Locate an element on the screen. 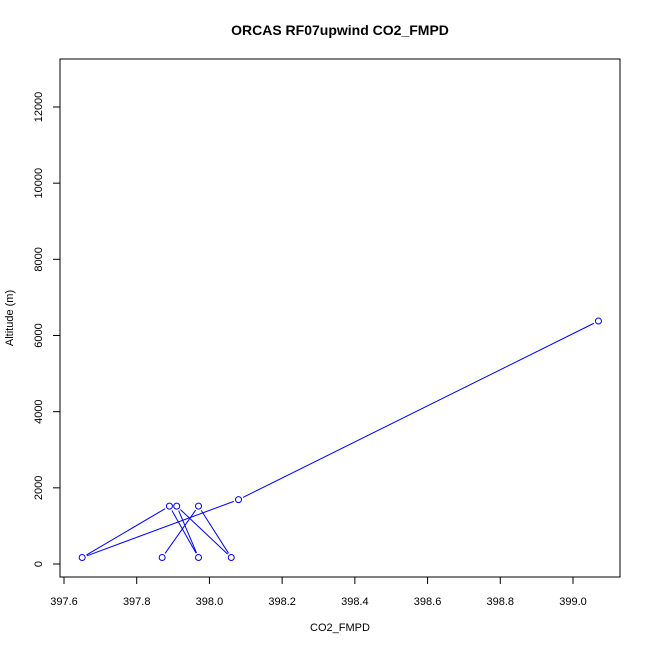 The width and height of the screenshot is (650, 650). x-tick-label: 398.4 is located at coordinates (355, 602).